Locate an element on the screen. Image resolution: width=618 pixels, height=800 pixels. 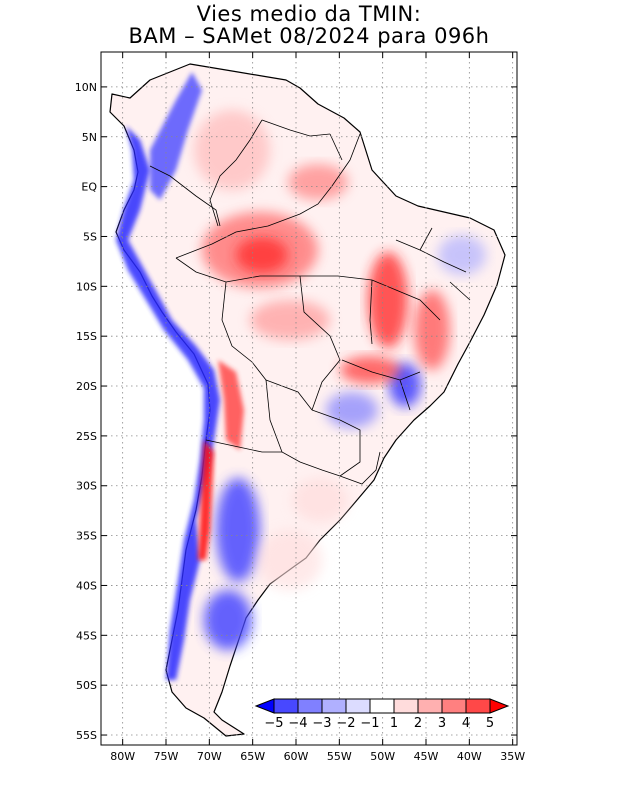
lon-tick-label: 45W is located at coordinates (426, 756).